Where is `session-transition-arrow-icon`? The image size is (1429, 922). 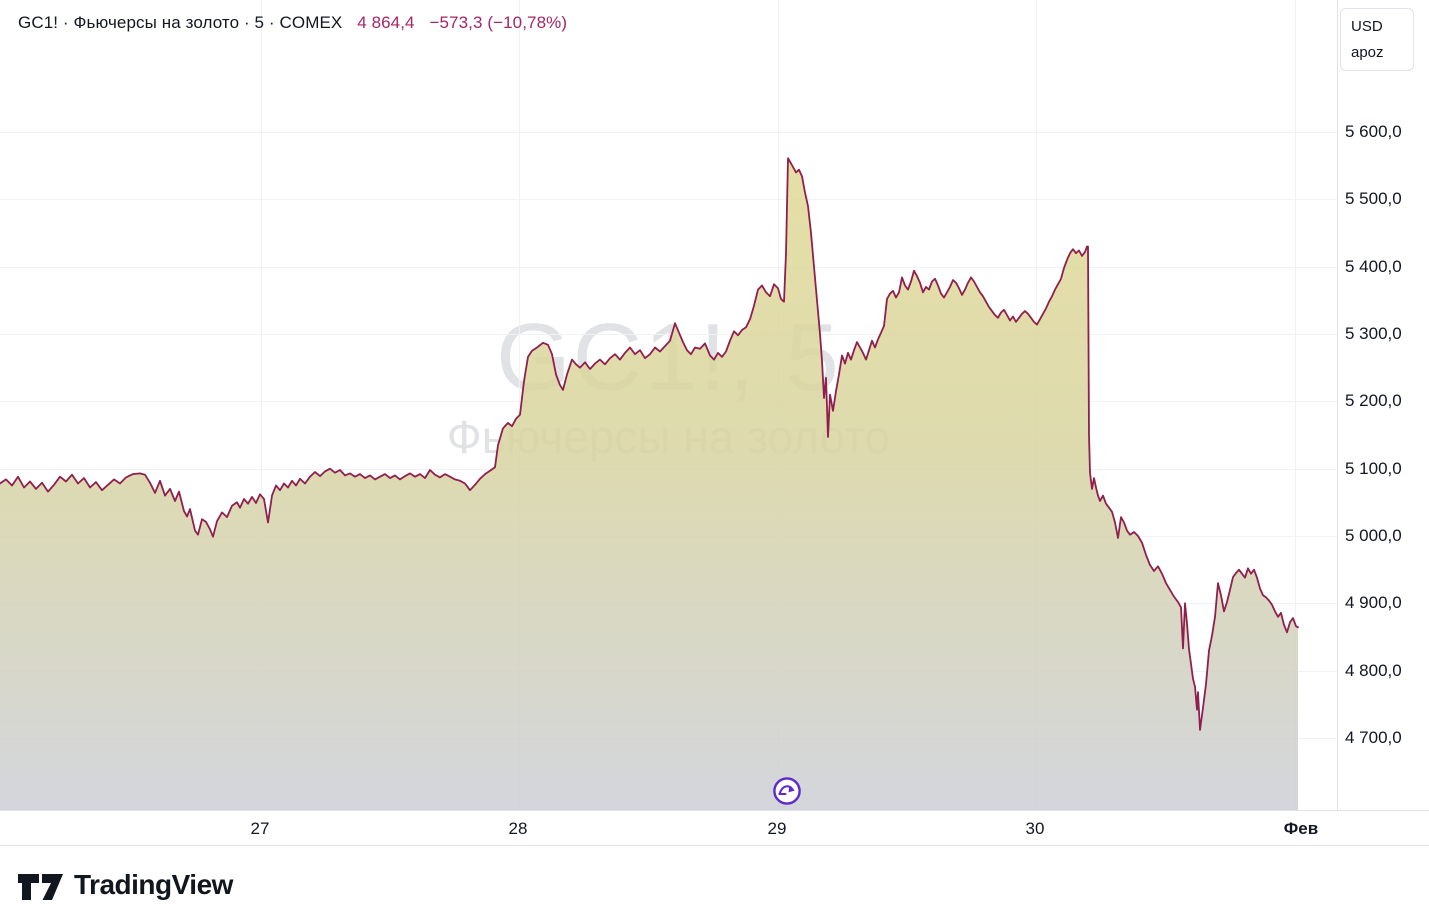
session-transition-arrow-icon is located at coordinates (787, 791).